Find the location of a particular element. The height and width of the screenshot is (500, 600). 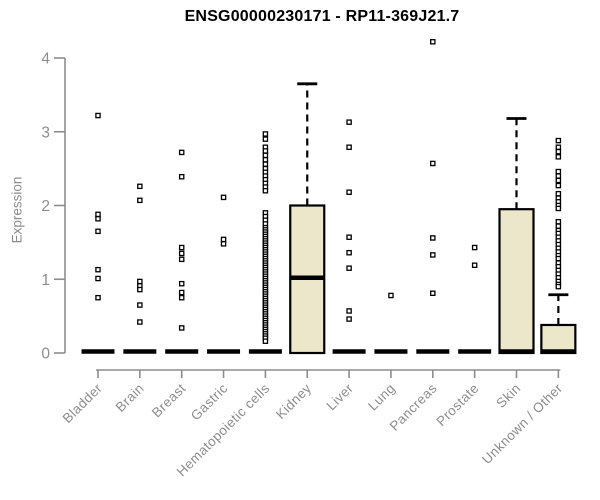

x-tick-label: Kidney is located at coordinates (293, 401).